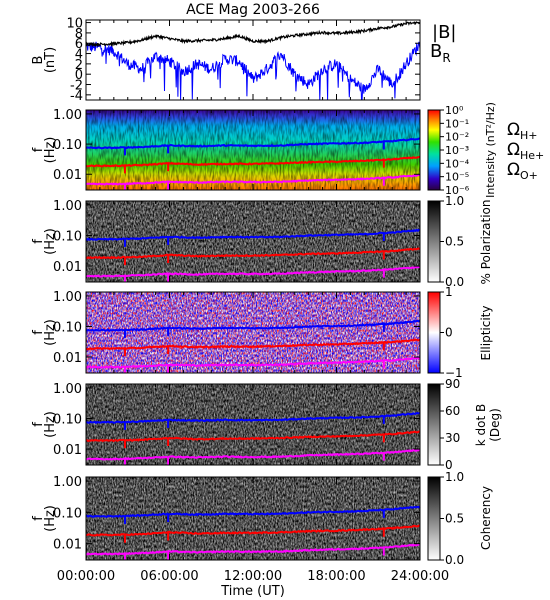  What do you see at coordinates (522, 131) in the screenshot?
I see `legend-omega-h: ΩH+` at bounding box center [522, 131].